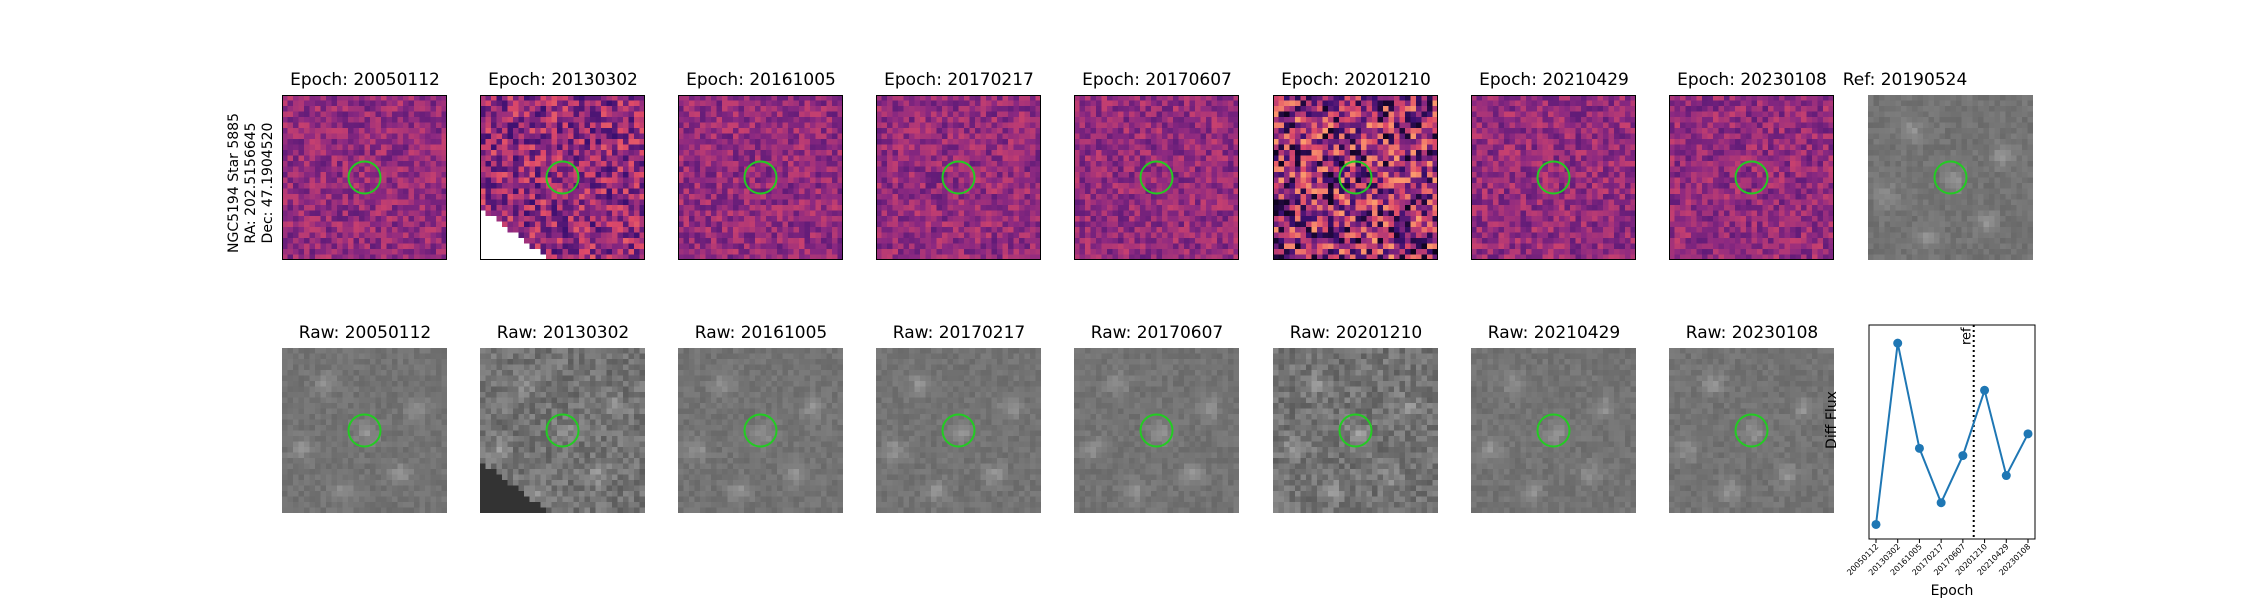  Describe the element at coordinates (1554, 80) in the screenshot. I see `diff-image-title: Epoch: 20210429` at that location.